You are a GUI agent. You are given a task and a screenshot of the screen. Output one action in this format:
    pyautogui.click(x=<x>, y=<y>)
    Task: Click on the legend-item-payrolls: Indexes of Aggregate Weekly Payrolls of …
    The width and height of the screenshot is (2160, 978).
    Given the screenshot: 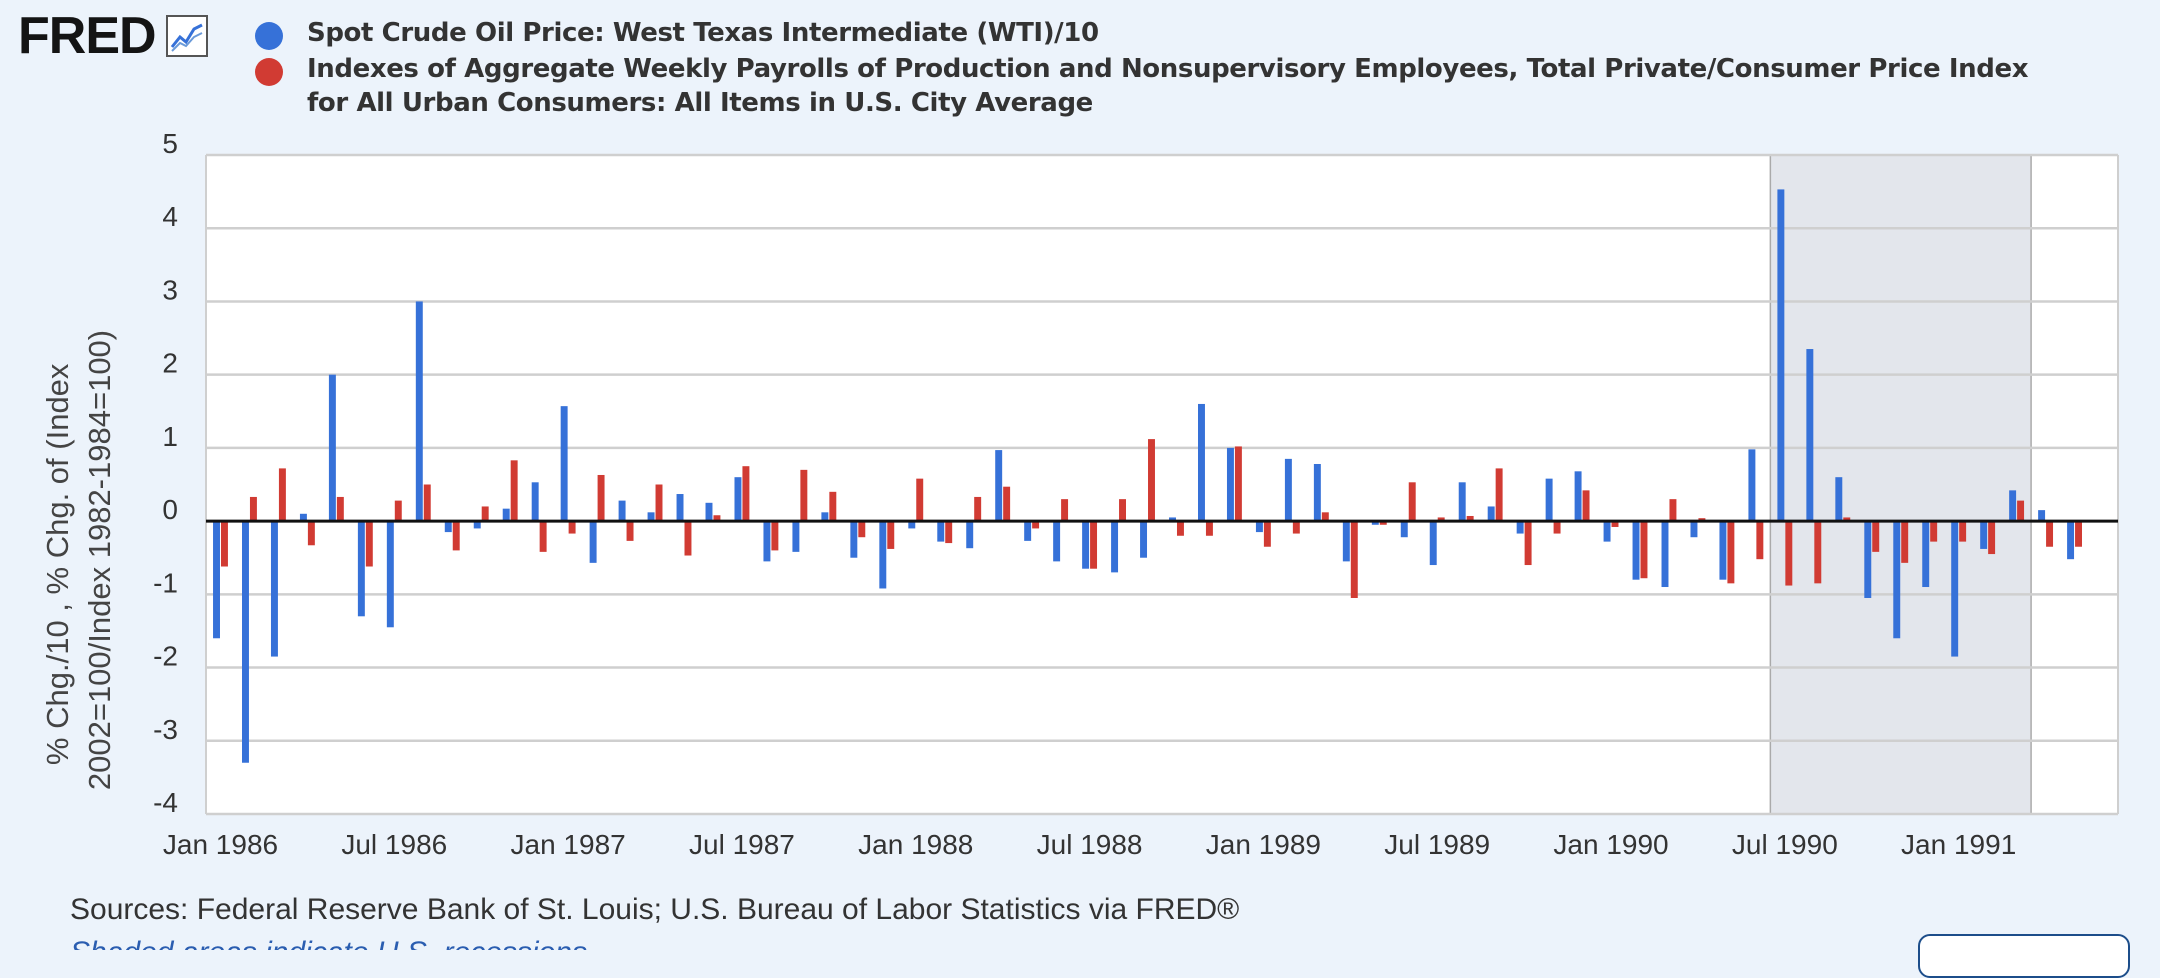 What is the action you would take?
    pyautogui.click(x=1155, y=86)
    